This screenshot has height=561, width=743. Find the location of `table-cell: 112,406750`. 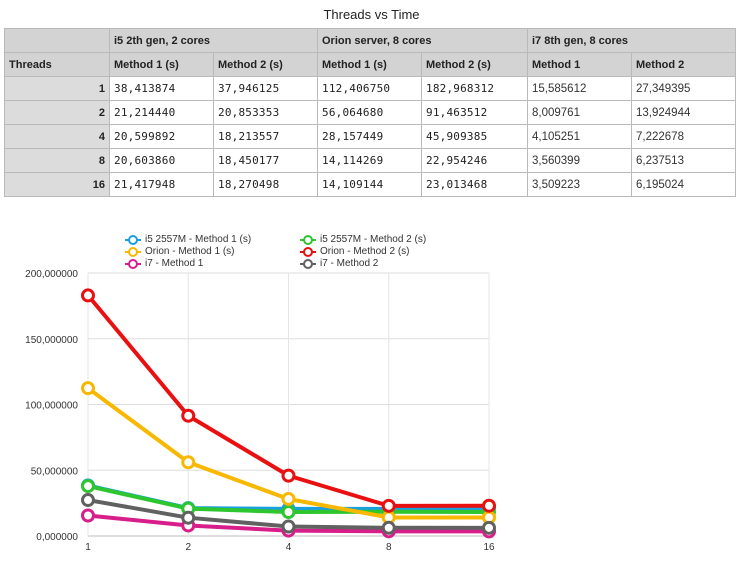

table-cell: 112,406750 is located at coordinates (369, 88).